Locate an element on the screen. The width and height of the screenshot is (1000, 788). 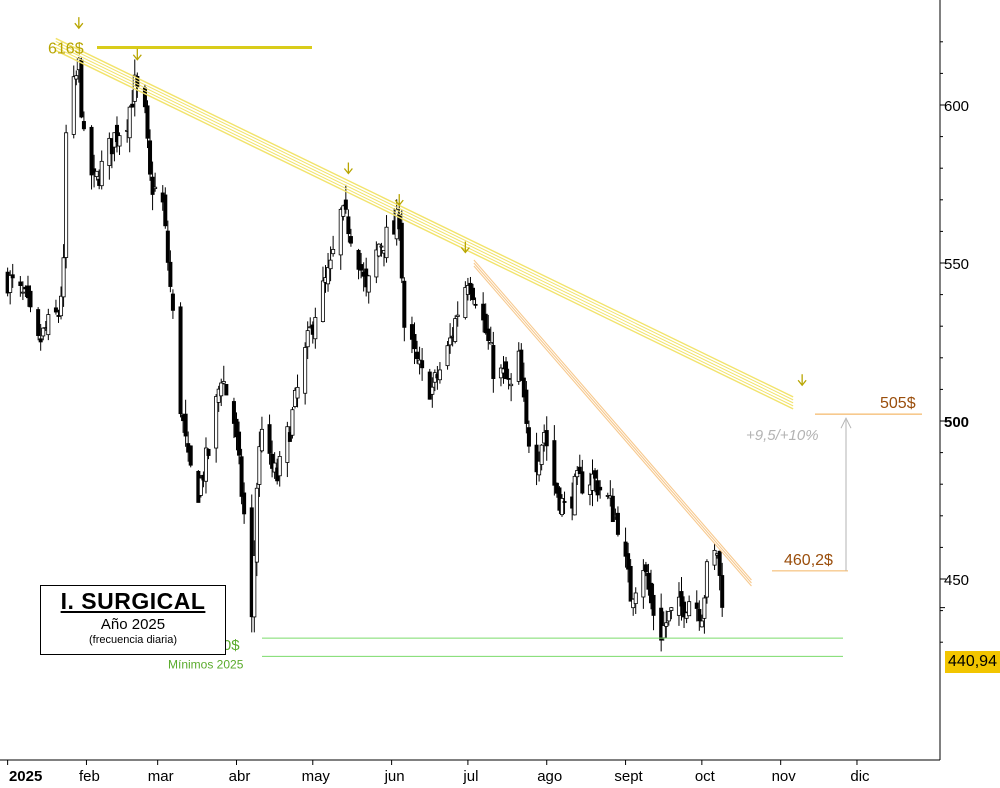
target-arrowhead is located at coordinates (846, 423).